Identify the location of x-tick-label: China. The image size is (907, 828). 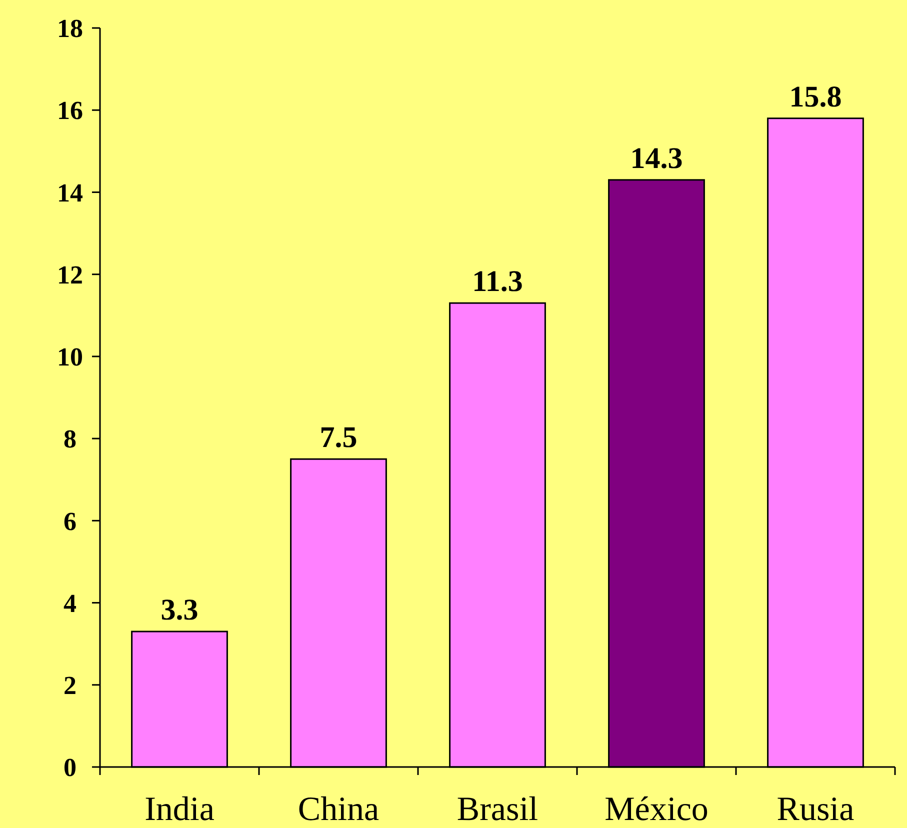
(339, 809).